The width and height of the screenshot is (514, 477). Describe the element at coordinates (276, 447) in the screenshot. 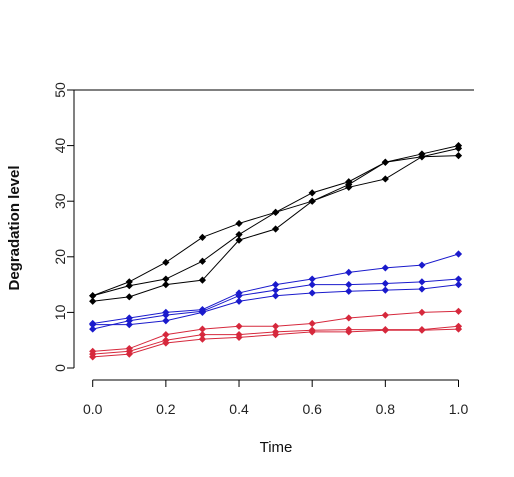

I see `x-axis-title: Time` at that location.